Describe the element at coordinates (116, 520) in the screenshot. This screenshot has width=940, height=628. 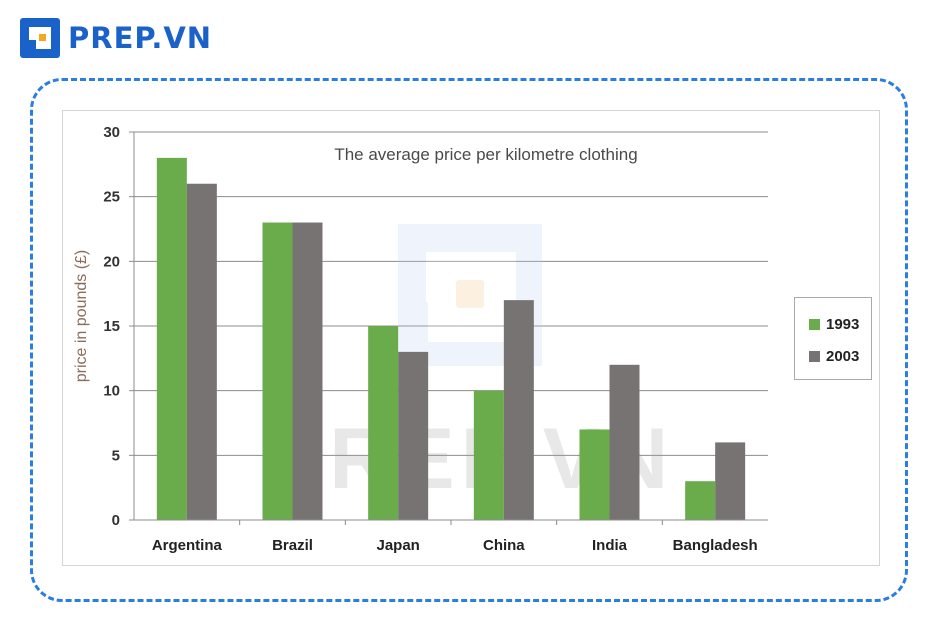
I see `y-tick-label-0: 0` at that location.